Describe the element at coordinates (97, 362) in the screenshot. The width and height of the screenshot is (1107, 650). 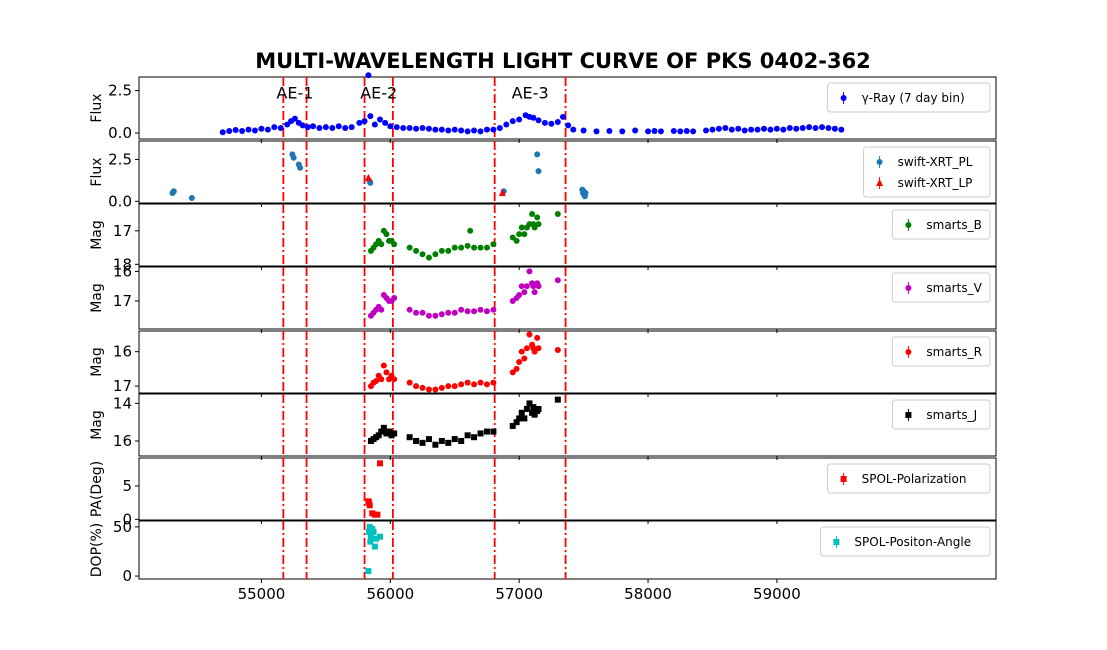
I see `y-axis-label: Mag` at that location.